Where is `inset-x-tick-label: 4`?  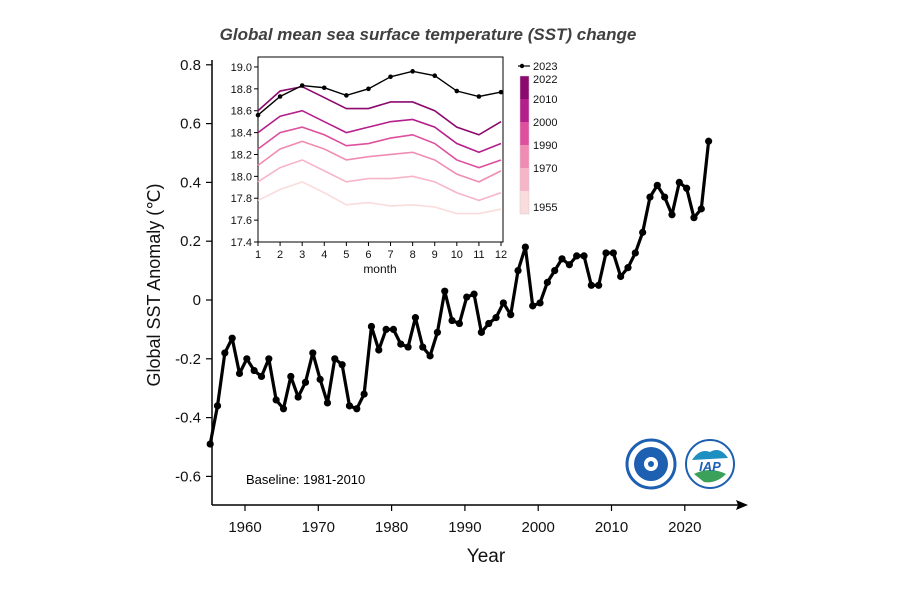 inset-x-tick-label: 4 is located at coordinates (324, 255).